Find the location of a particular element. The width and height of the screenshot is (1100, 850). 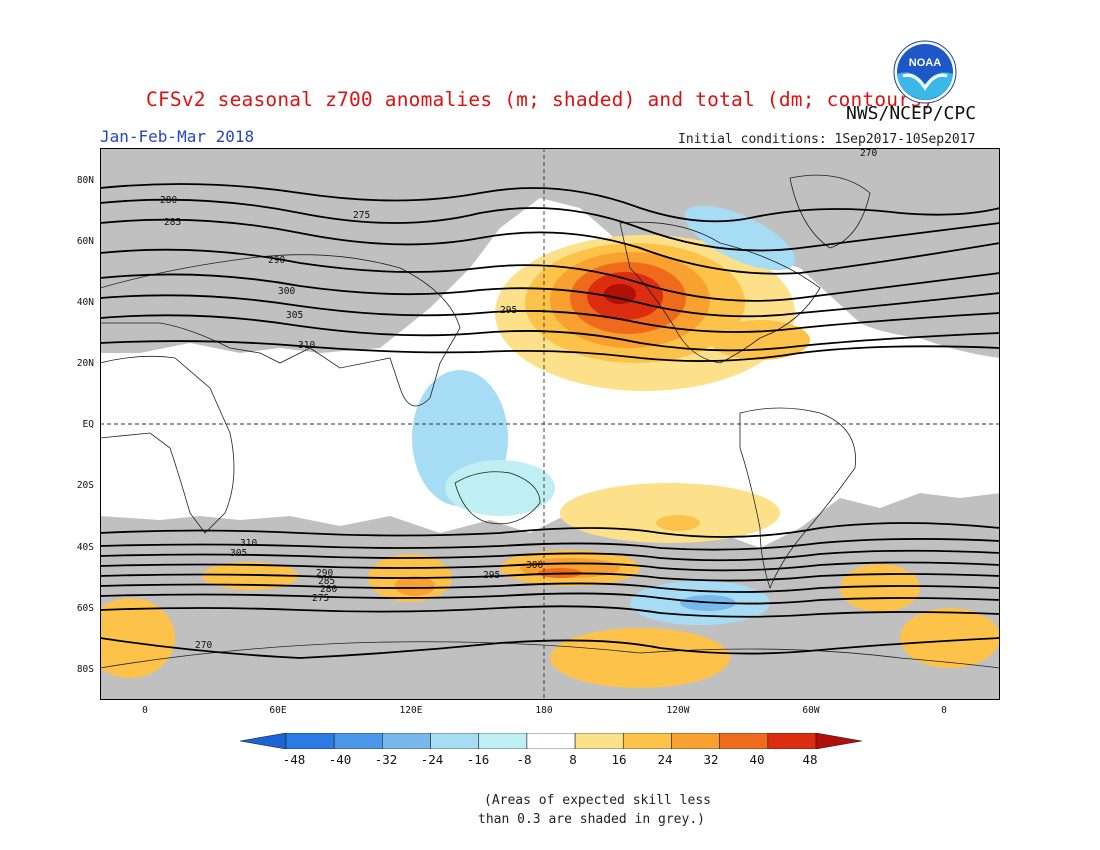

contour-n305 is located at coordinates (550, 333).